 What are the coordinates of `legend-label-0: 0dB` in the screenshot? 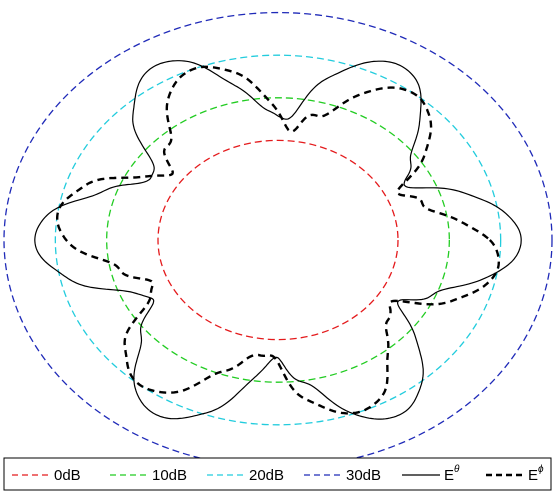 It's located at (67, 475).